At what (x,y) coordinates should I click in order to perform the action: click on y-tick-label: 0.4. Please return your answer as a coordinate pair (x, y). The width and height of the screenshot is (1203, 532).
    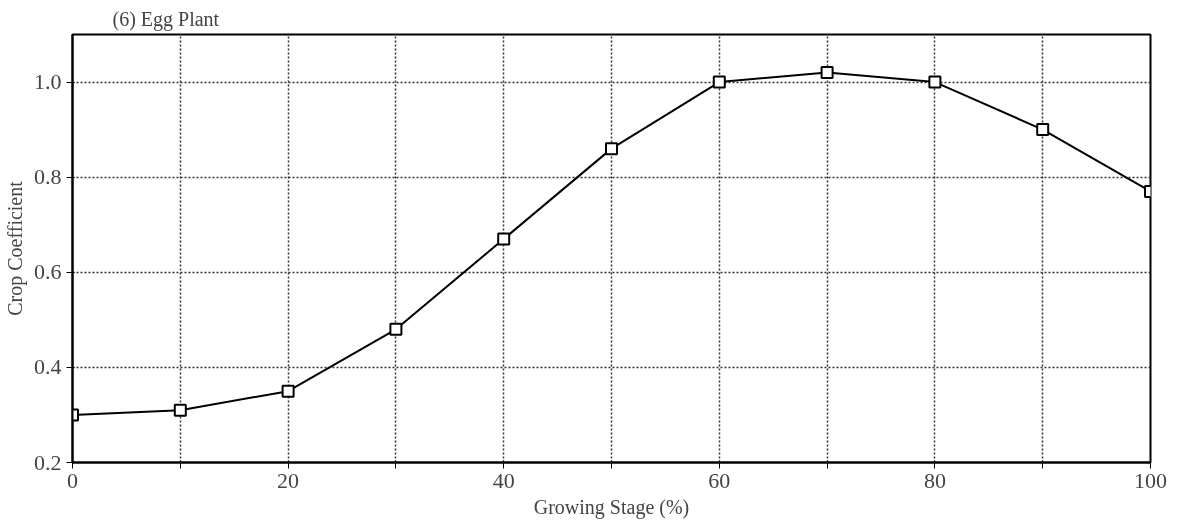
    Looking at the image, I should click on (48, 367).